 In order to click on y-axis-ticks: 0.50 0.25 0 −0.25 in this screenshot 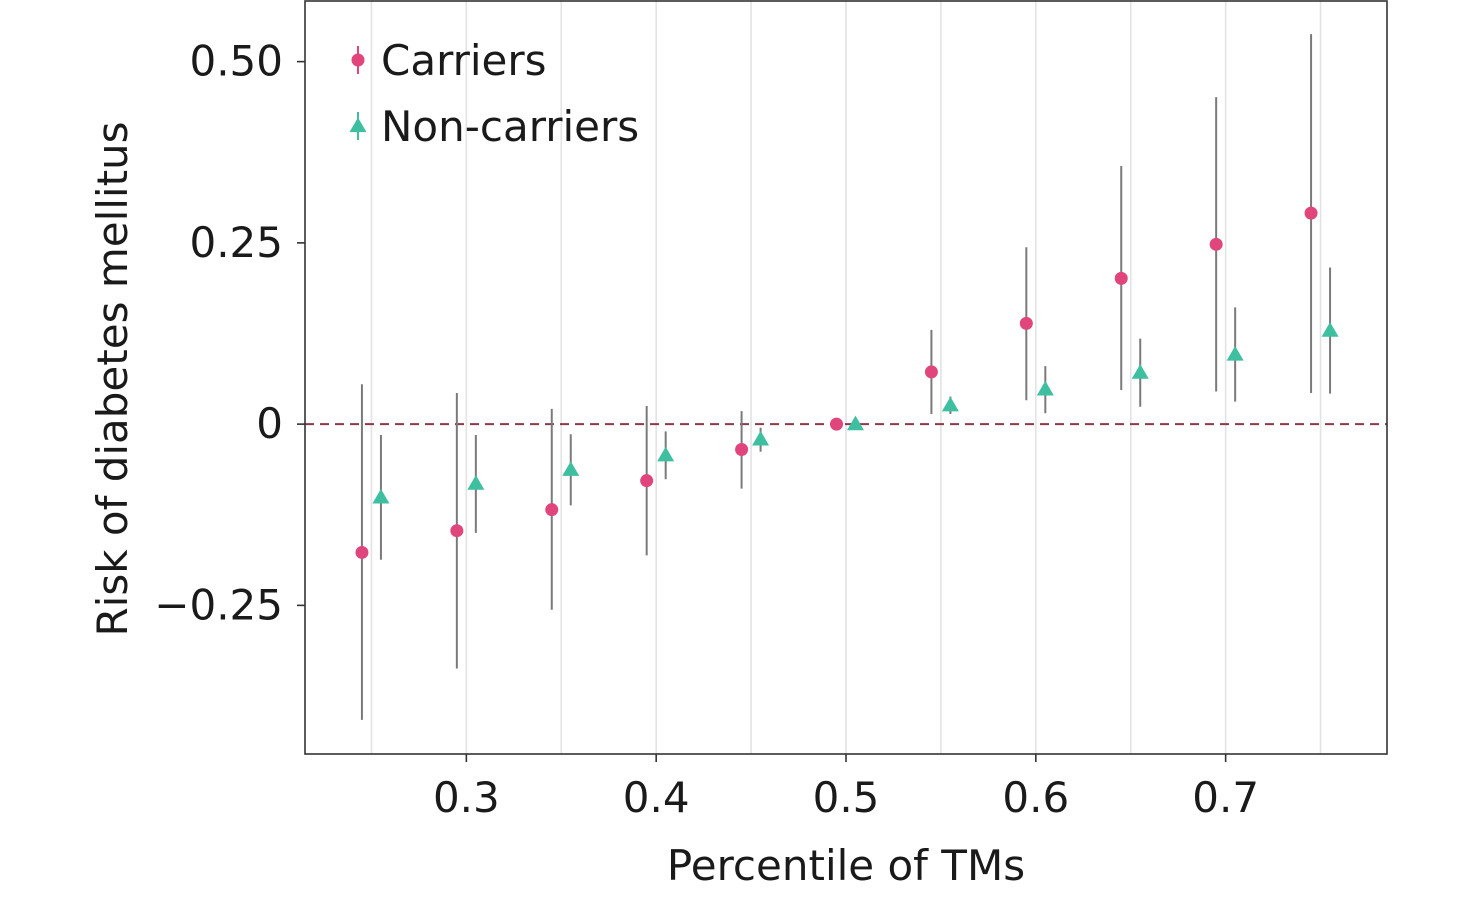, I will do `click(229, 333)`.